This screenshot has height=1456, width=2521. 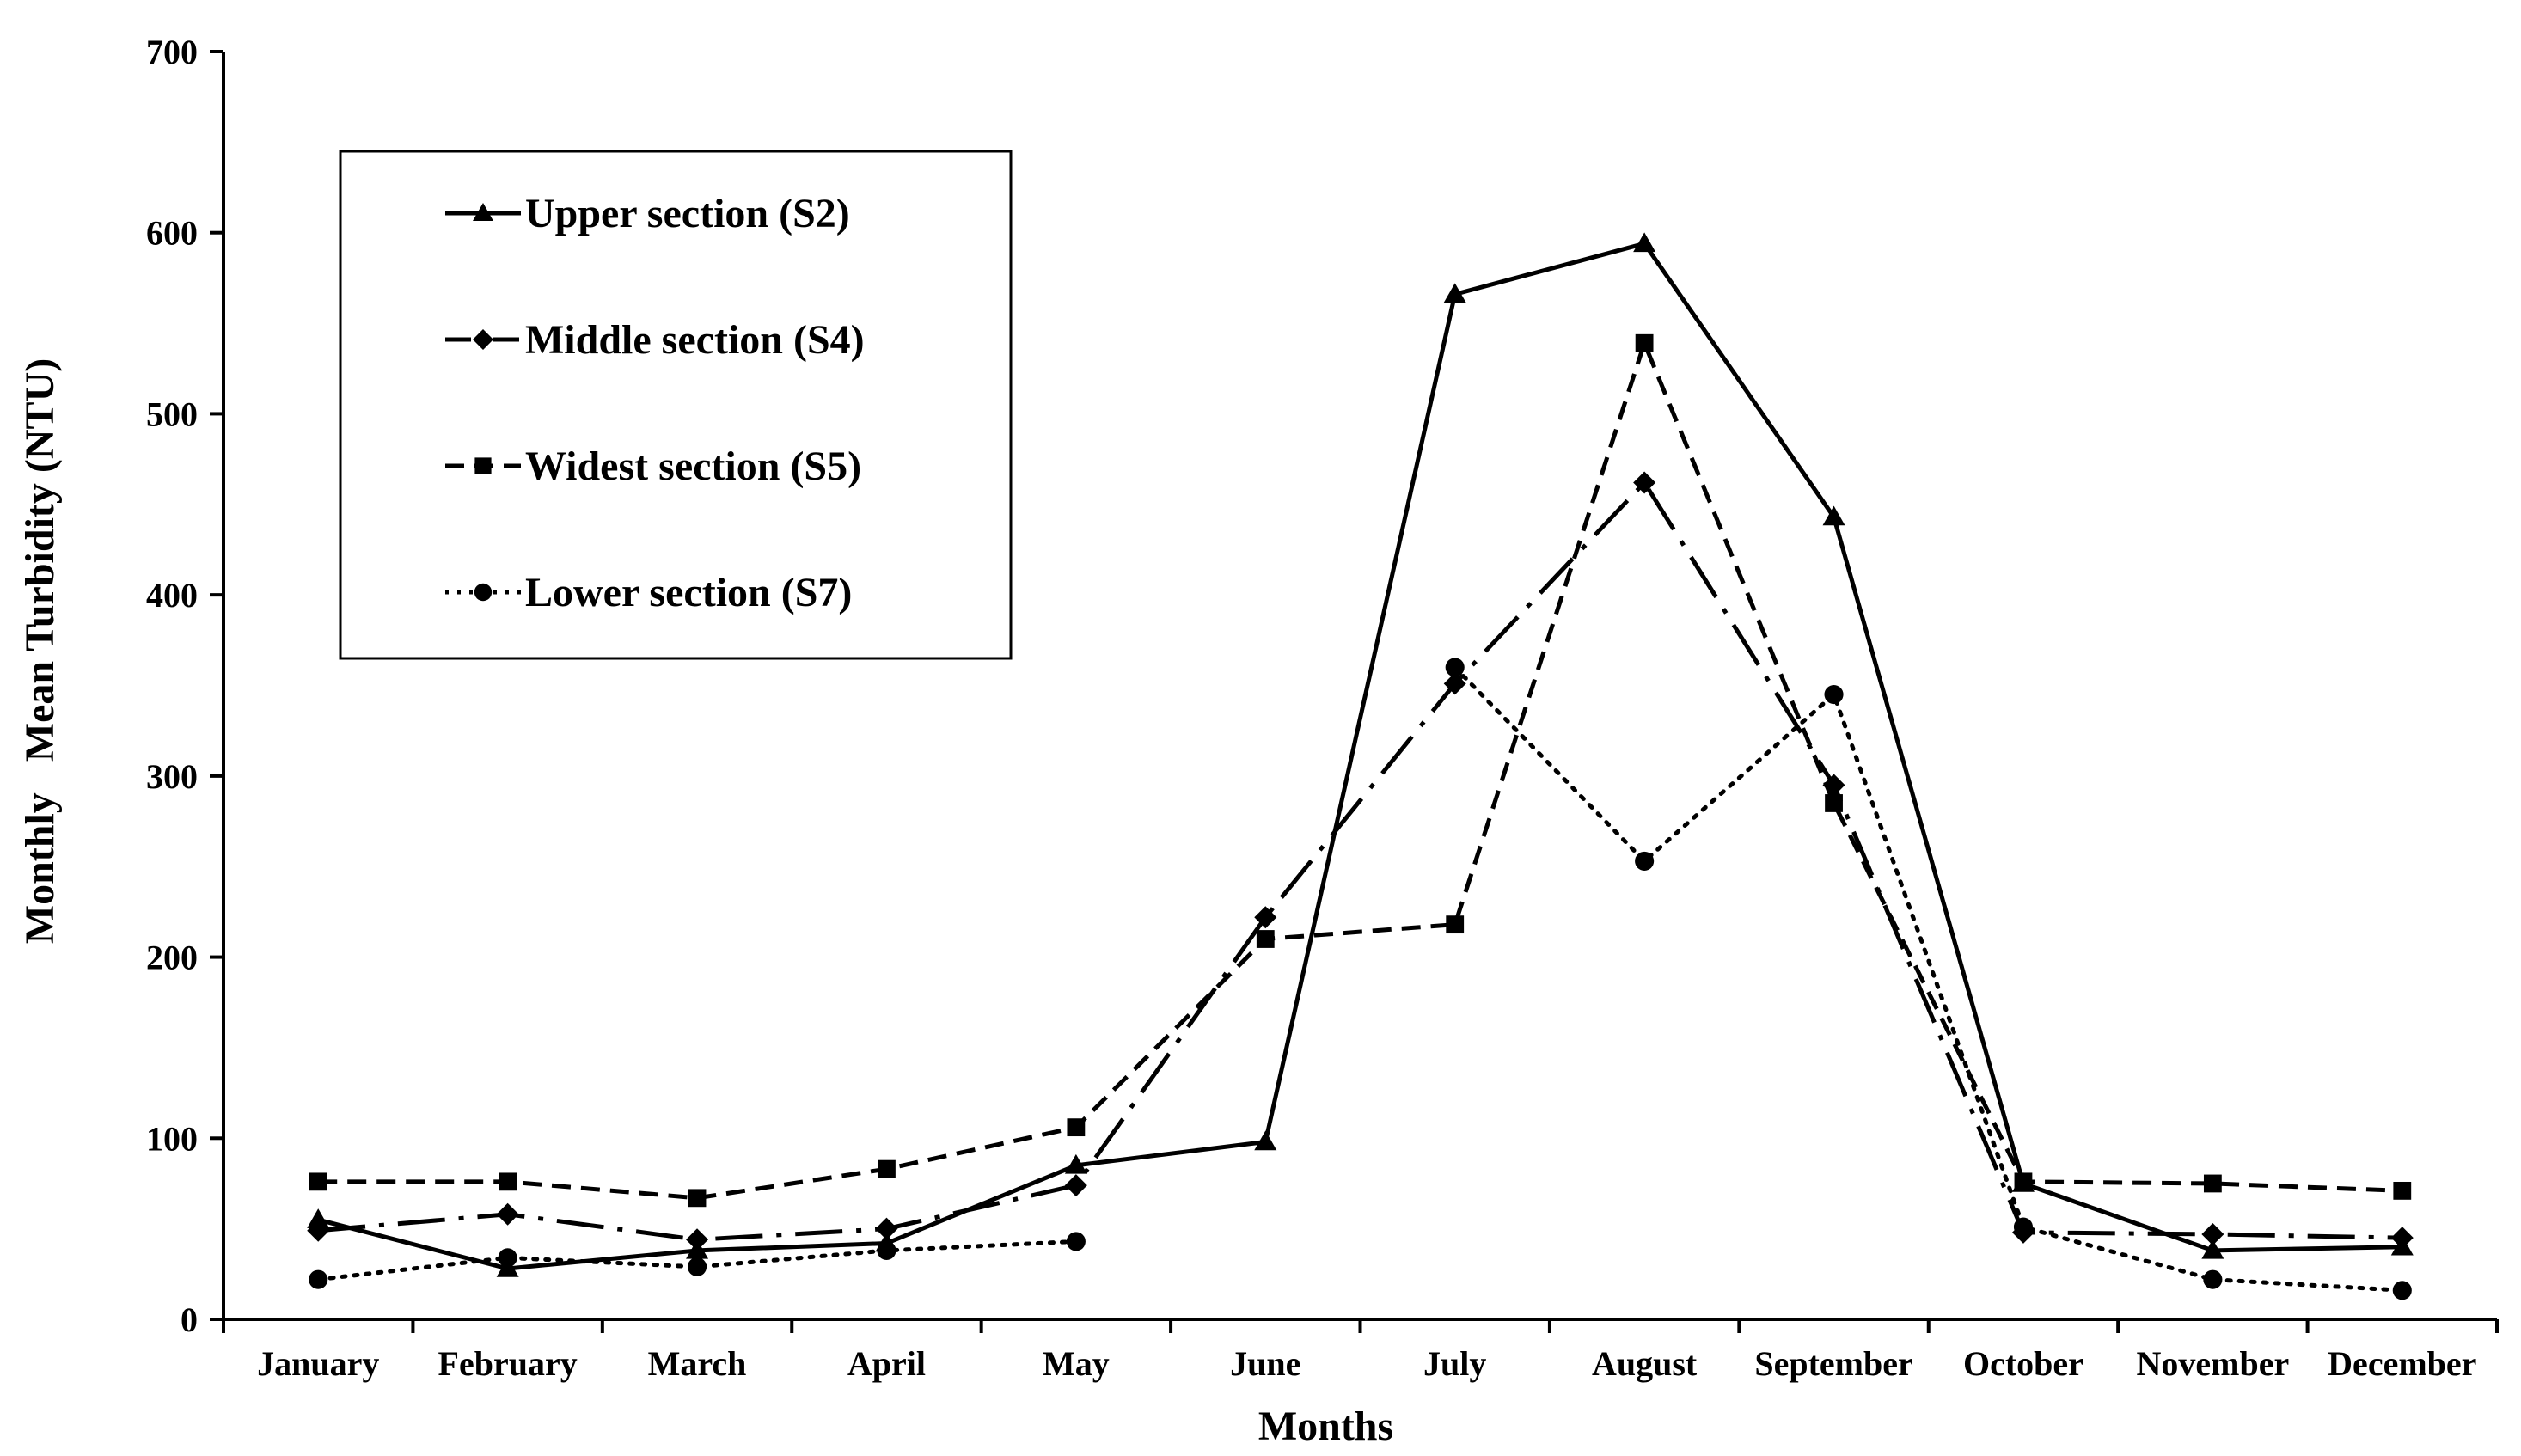 I want to click on x-tick-label: April, so click(x=886, y=1364).